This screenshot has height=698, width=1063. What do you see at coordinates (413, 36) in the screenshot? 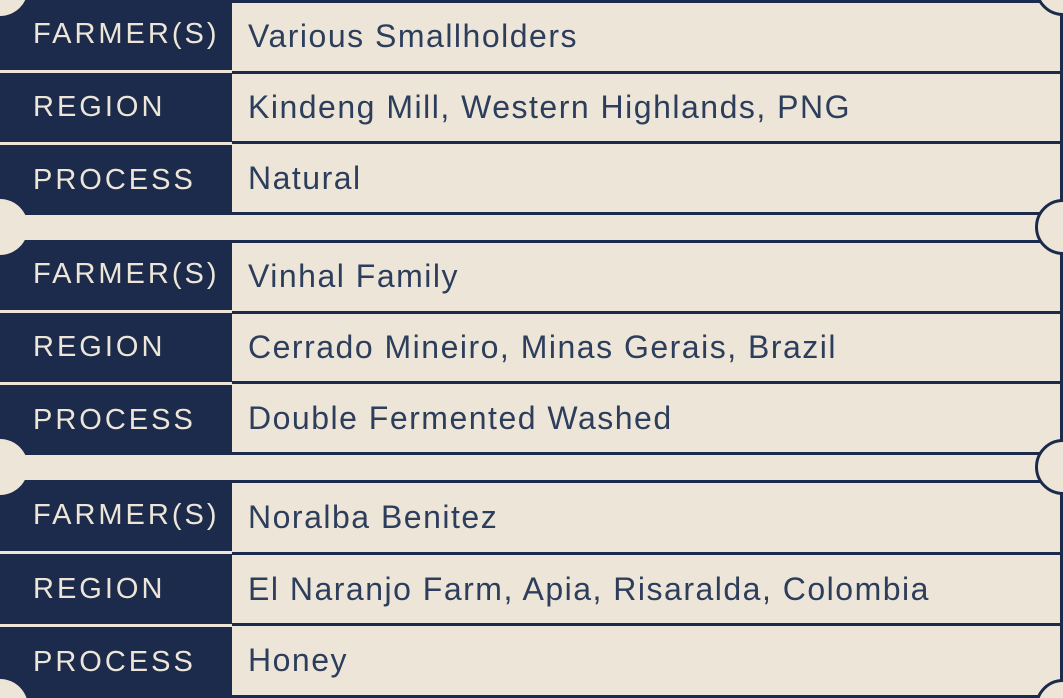
I see `farmers-value: Various Smallholders` at bounding box center [413, 36].